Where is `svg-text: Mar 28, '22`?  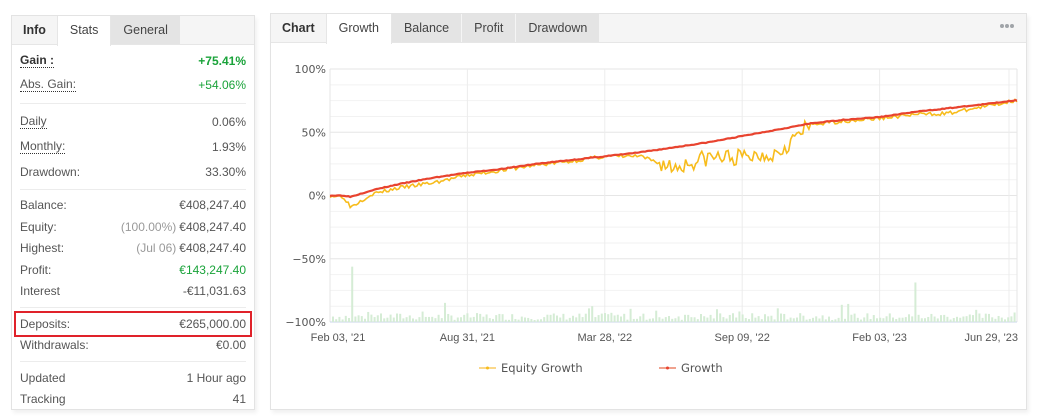
svg-text: Mar 28, '22 is located at coordinates (604, 338).